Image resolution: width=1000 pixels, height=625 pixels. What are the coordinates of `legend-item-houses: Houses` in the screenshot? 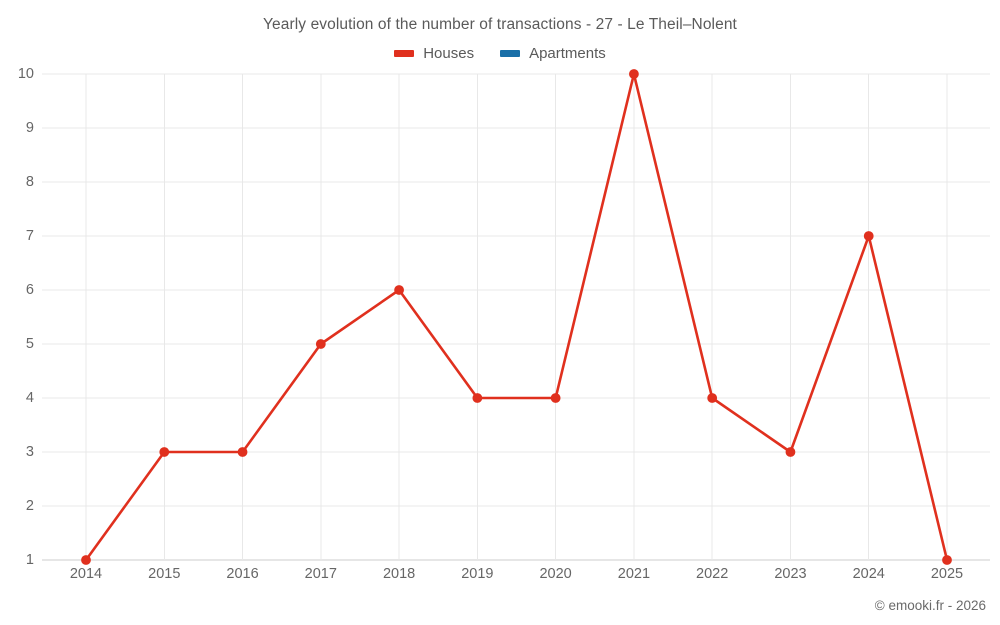 It's located at (434, 53).